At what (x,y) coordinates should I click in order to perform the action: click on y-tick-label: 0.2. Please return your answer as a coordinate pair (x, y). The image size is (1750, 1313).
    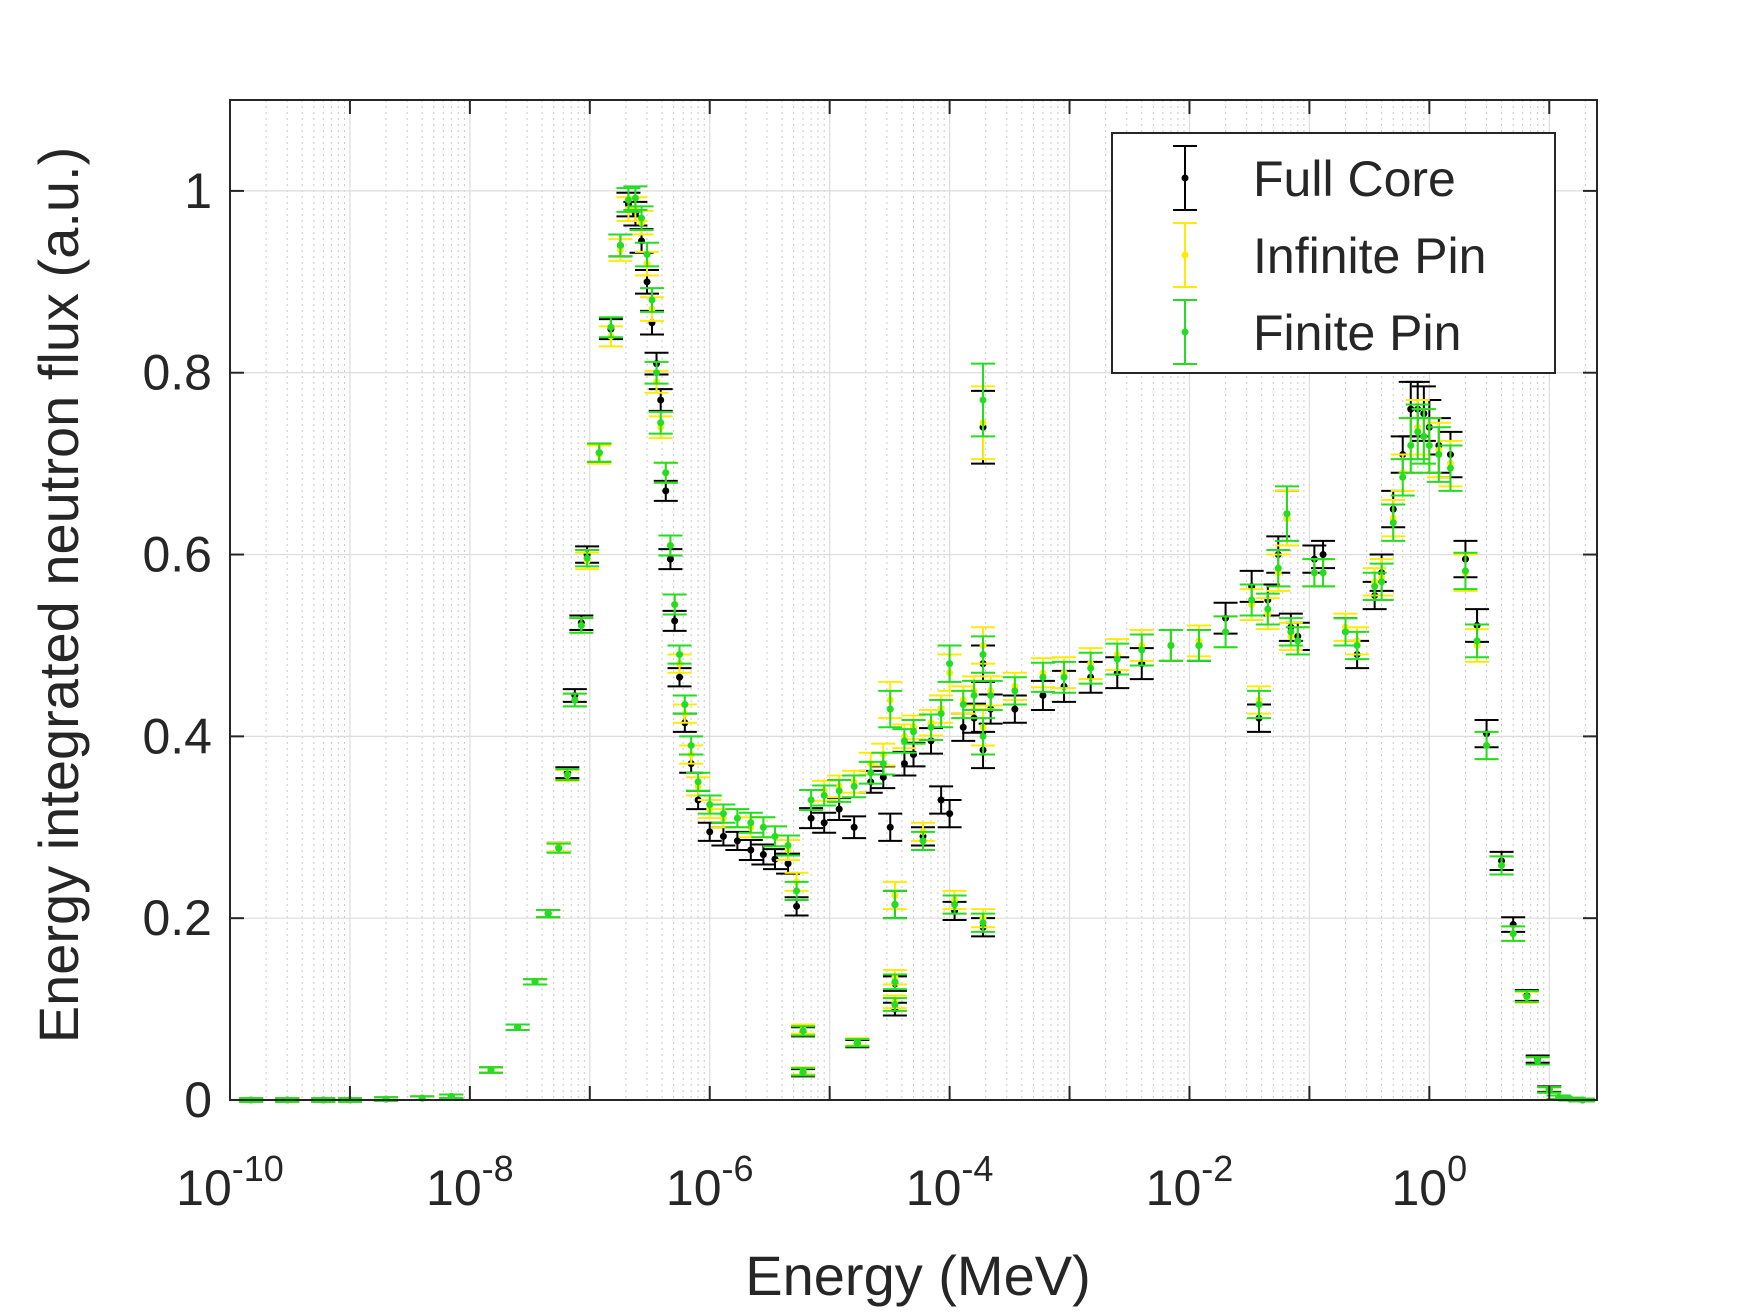
    Looking at the image, I should click on (177, 918).